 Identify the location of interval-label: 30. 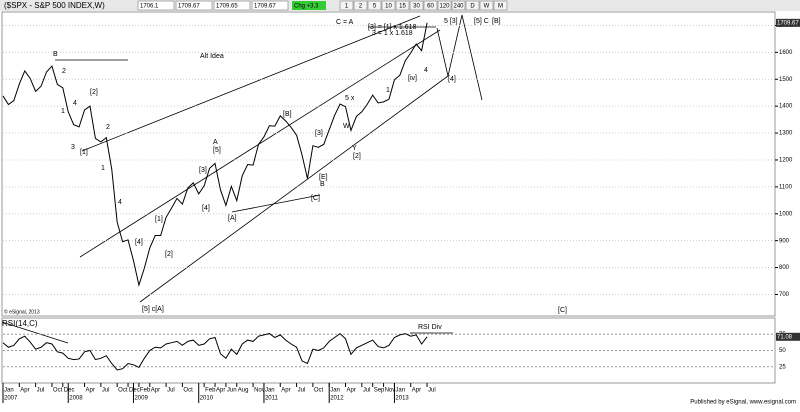
(416, 7).